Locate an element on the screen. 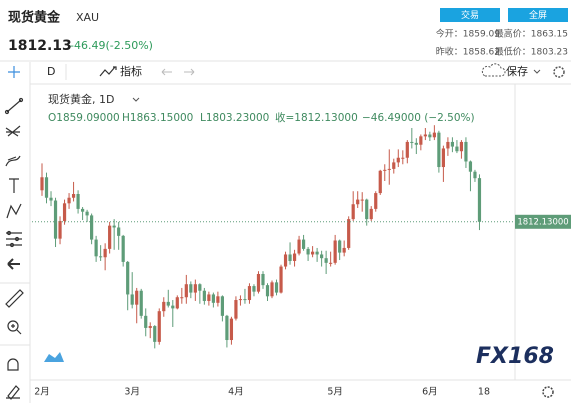 The width and height of the screenshot is (571, 403). x-tick-label: 2月 is located at coordinates (42, 392).